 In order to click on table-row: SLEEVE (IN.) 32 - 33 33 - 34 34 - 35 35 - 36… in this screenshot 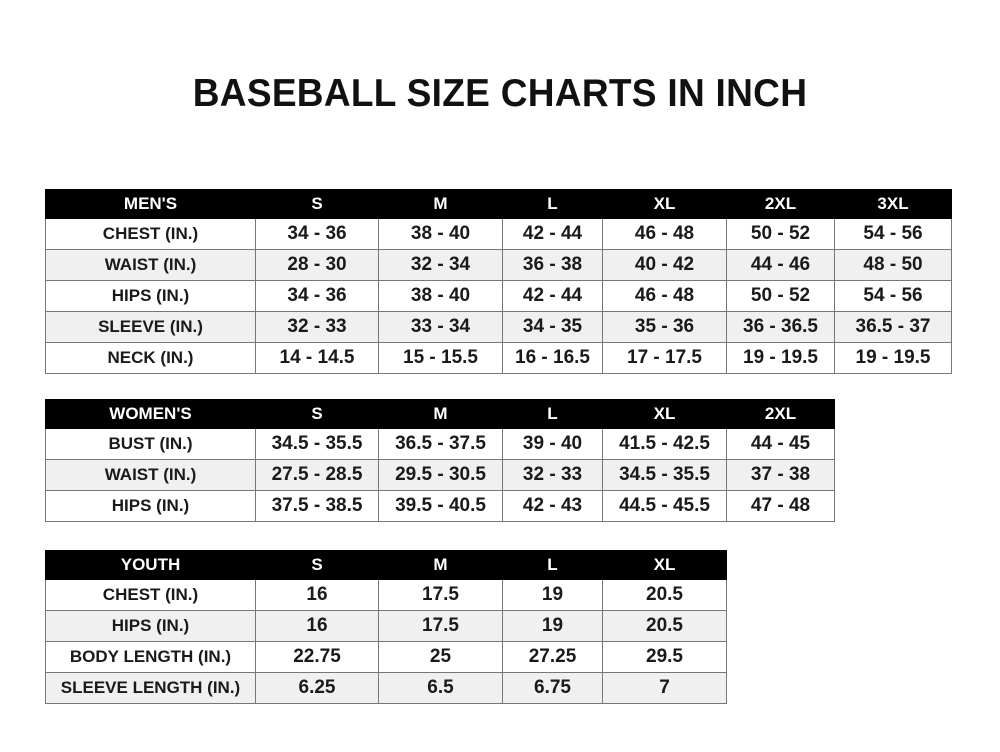, I will do `click(498, 327)`.